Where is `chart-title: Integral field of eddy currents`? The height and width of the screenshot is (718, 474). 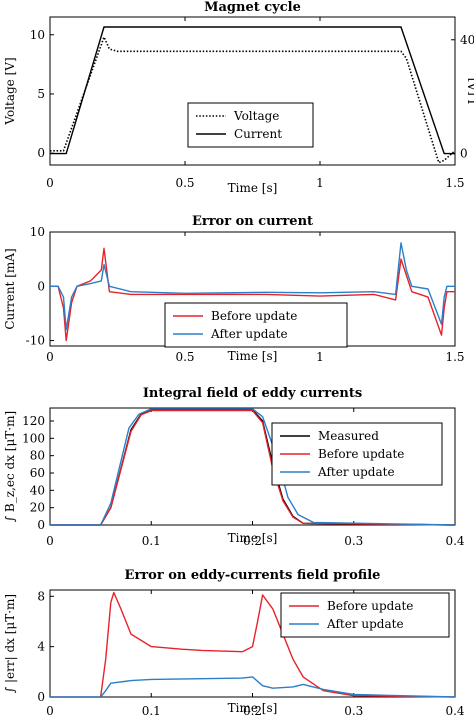
chart-title: Integral field of eddy currents is located at coordinates (252, 393).